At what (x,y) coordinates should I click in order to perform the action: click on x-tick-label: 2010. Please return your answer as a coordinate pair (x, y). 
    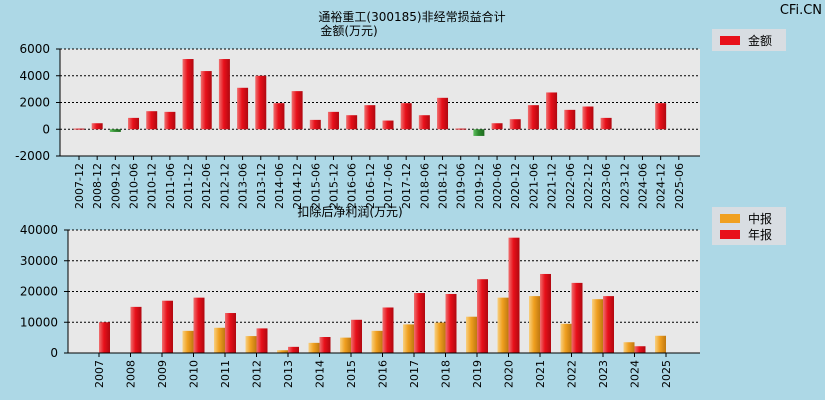
    Looking at the image, I should click on (194, 374).